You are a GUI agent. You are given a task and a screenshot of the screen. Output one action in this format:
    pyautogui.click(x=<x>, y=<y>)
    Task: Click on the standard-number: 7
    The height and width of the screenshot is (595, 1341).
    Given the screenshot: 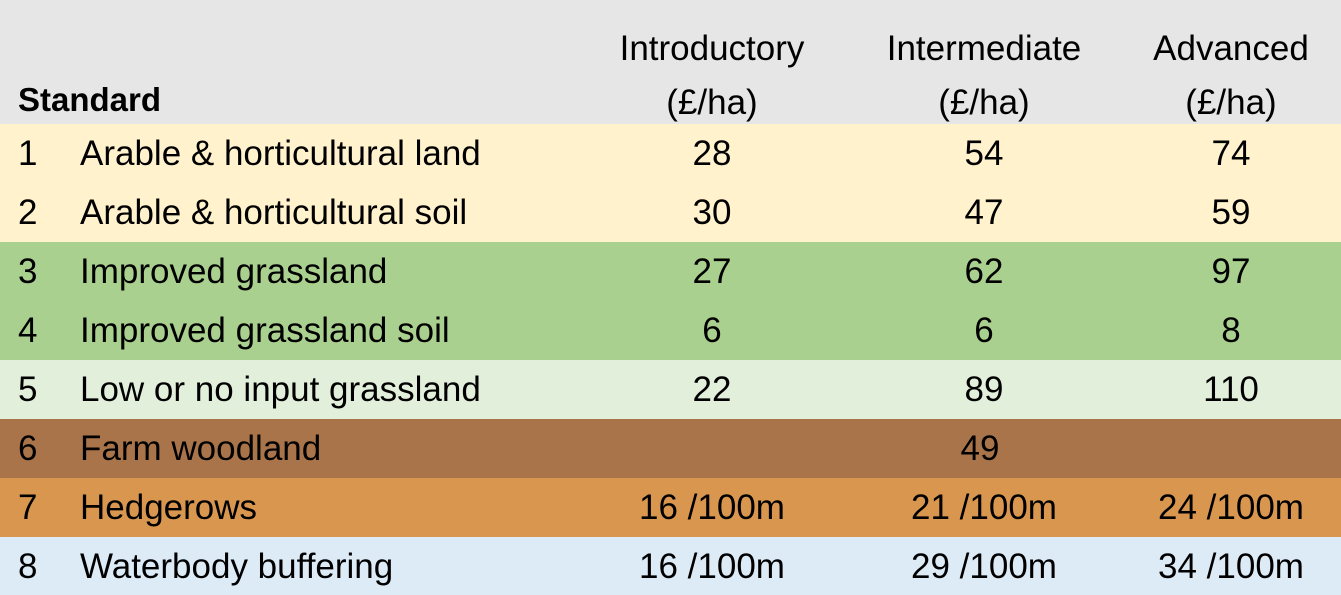 What is the action you would take?
    pyautogui.click(x=28, y=507)
    